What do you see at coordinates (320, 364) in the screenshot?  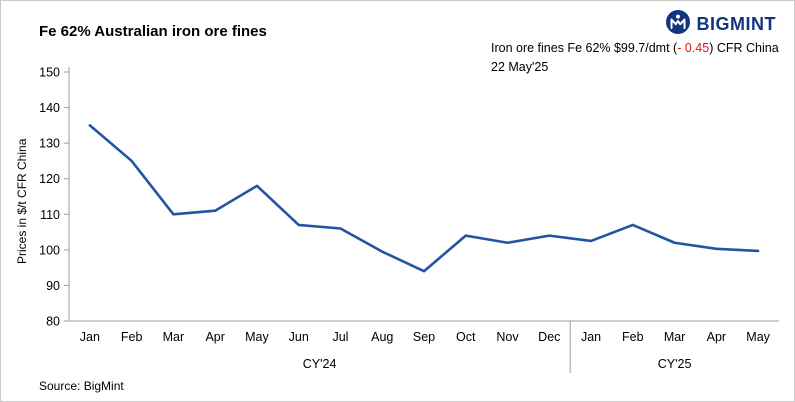 I see `x-group-label: CY'24` at bounding box center [320, 364].